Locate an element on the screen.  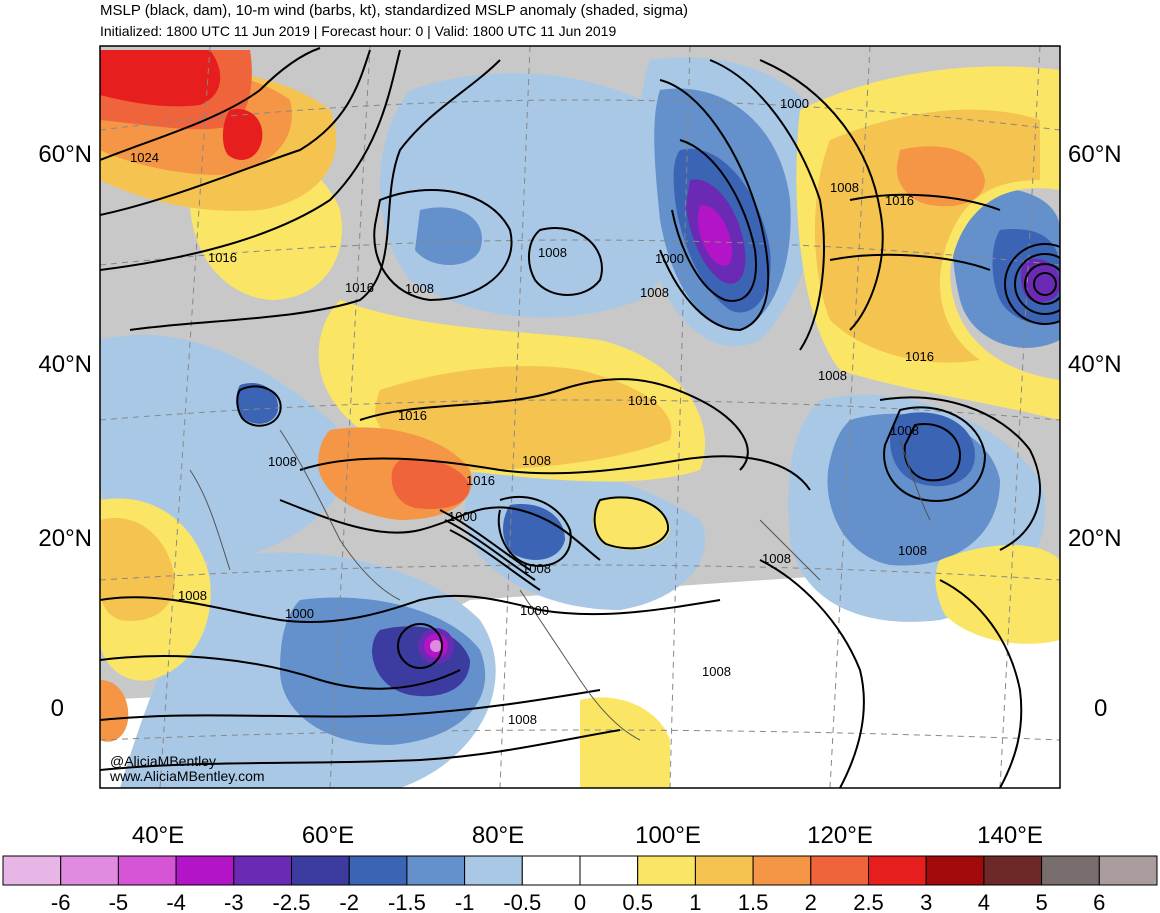
colorbar-label: -3 is located at coordinates (234, 901).